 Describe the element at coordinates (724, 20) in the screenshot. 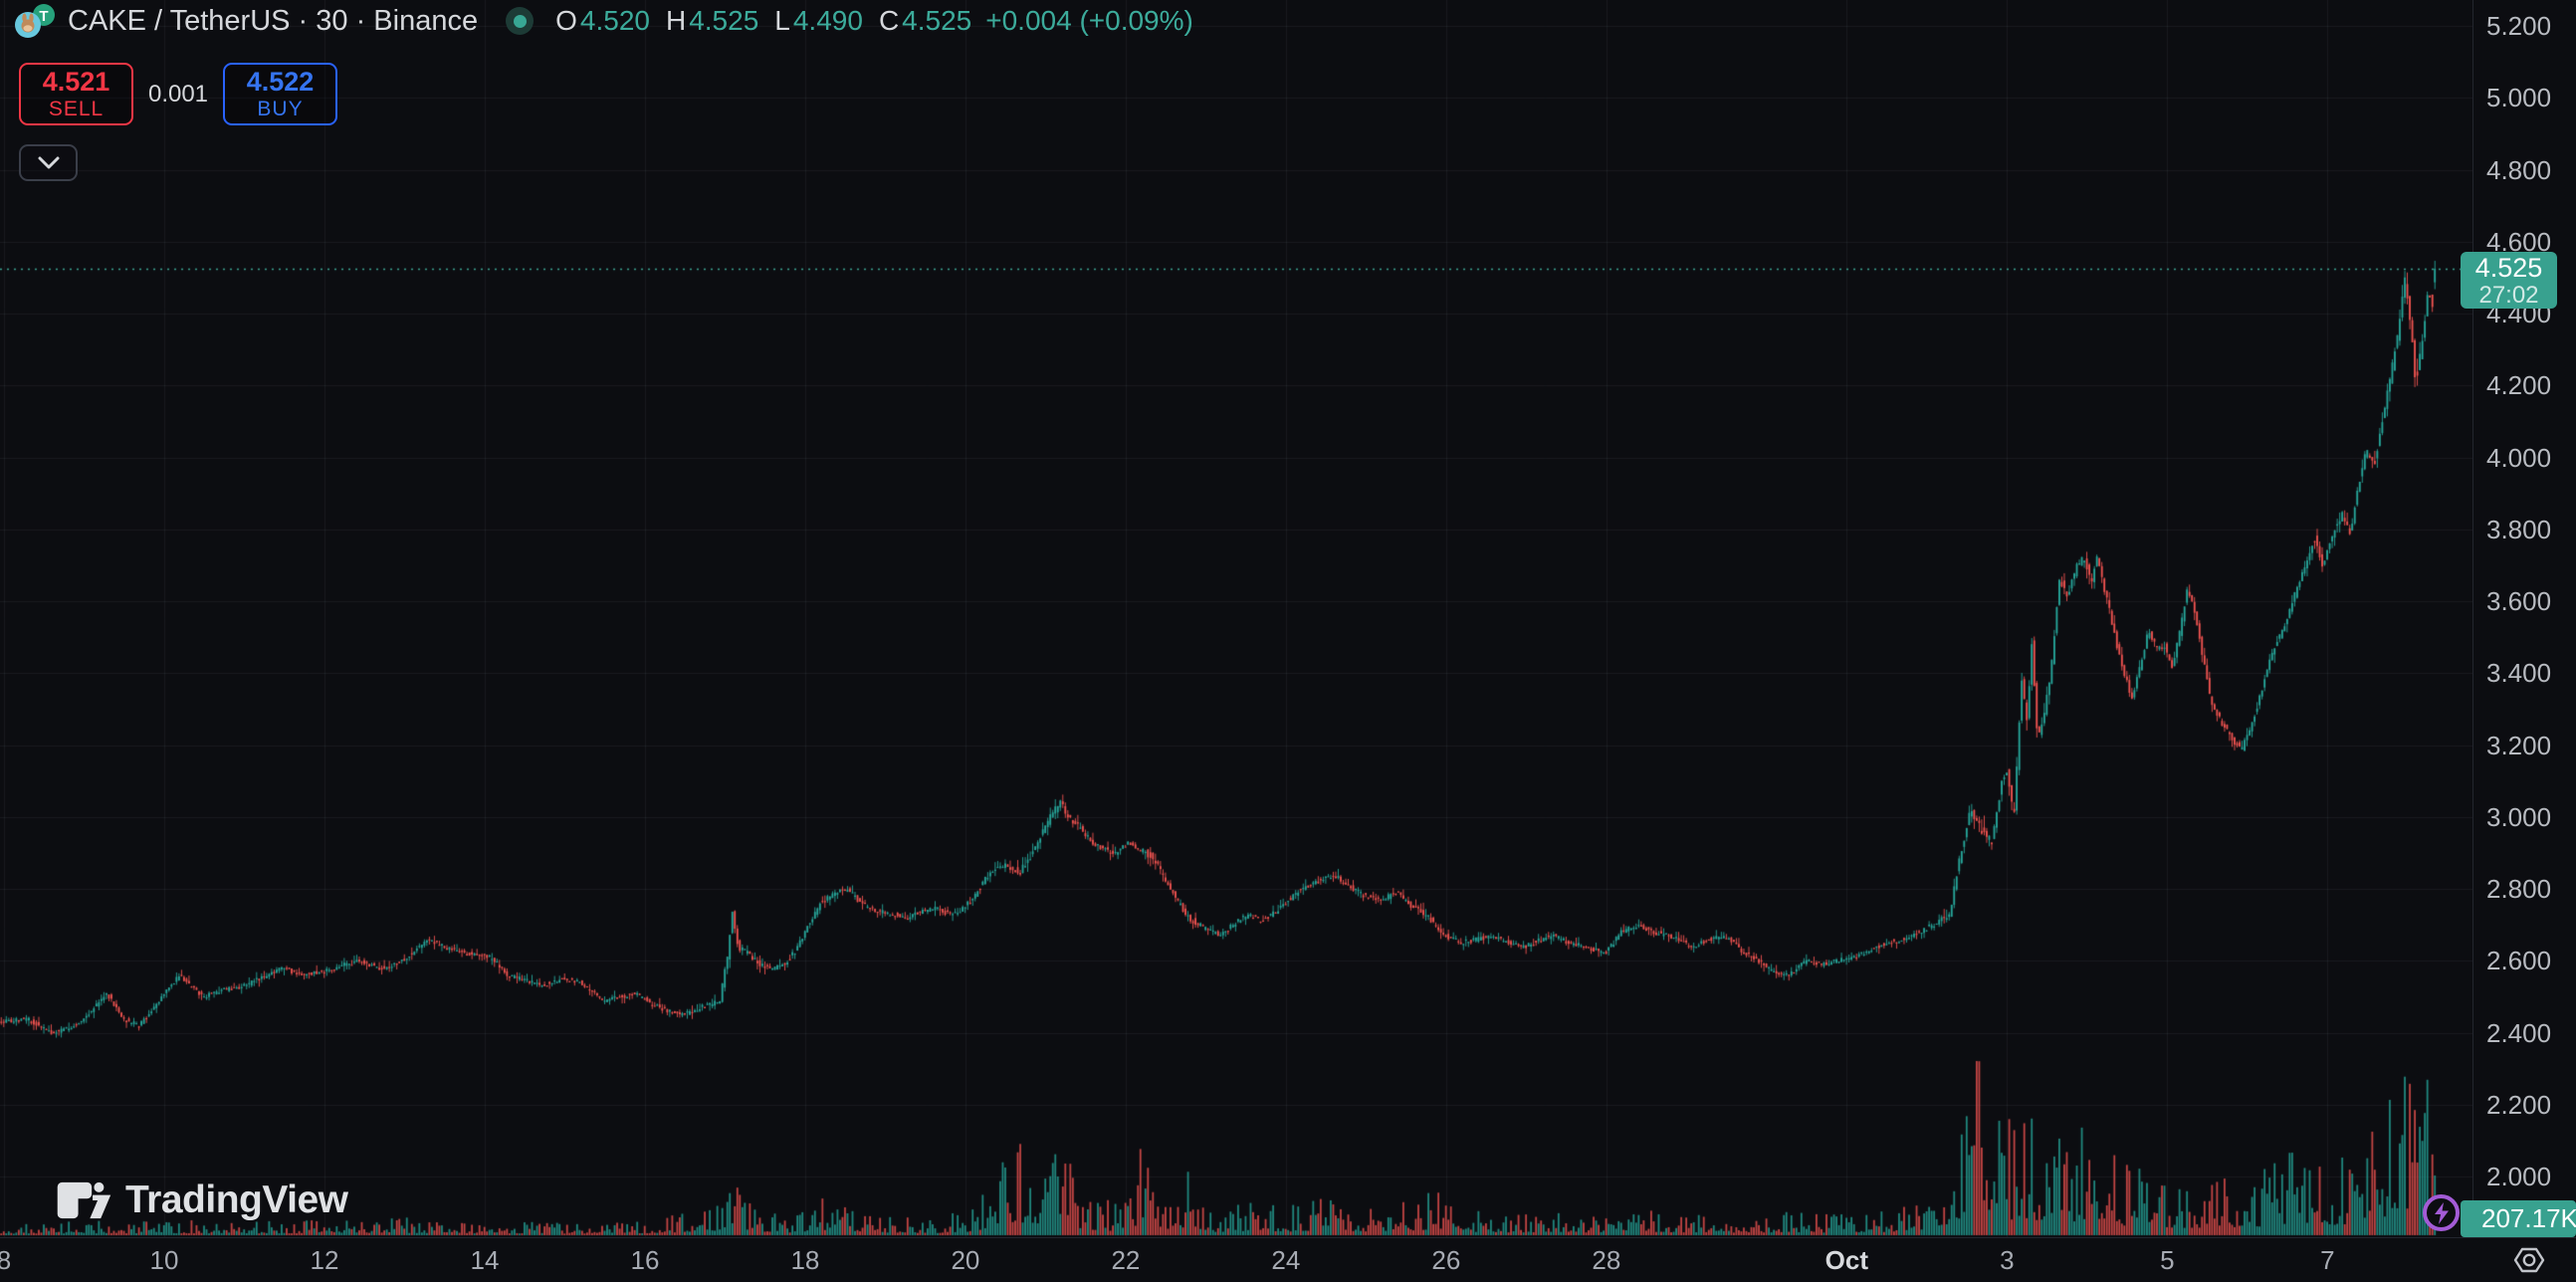

I see `high-value: 4.525` at that location.